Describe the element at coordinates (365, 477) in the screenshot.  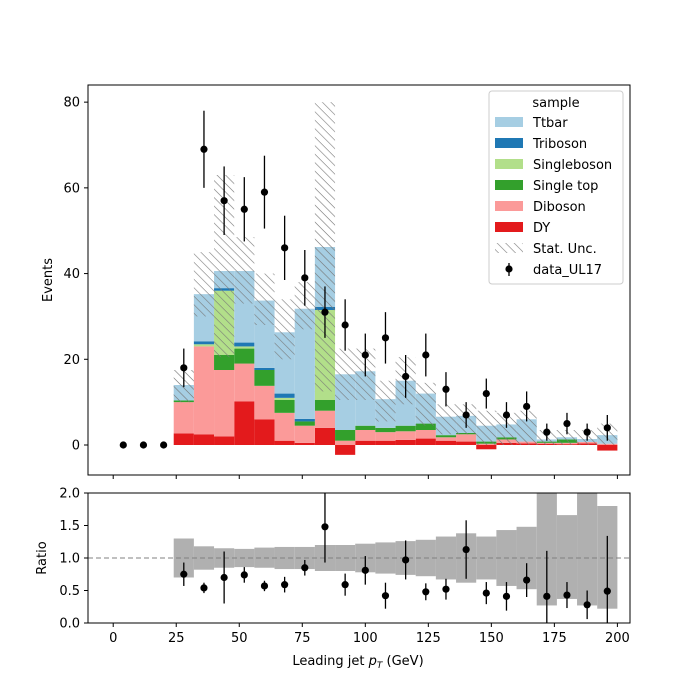
I see `main-x-axis-ticks` at that location.